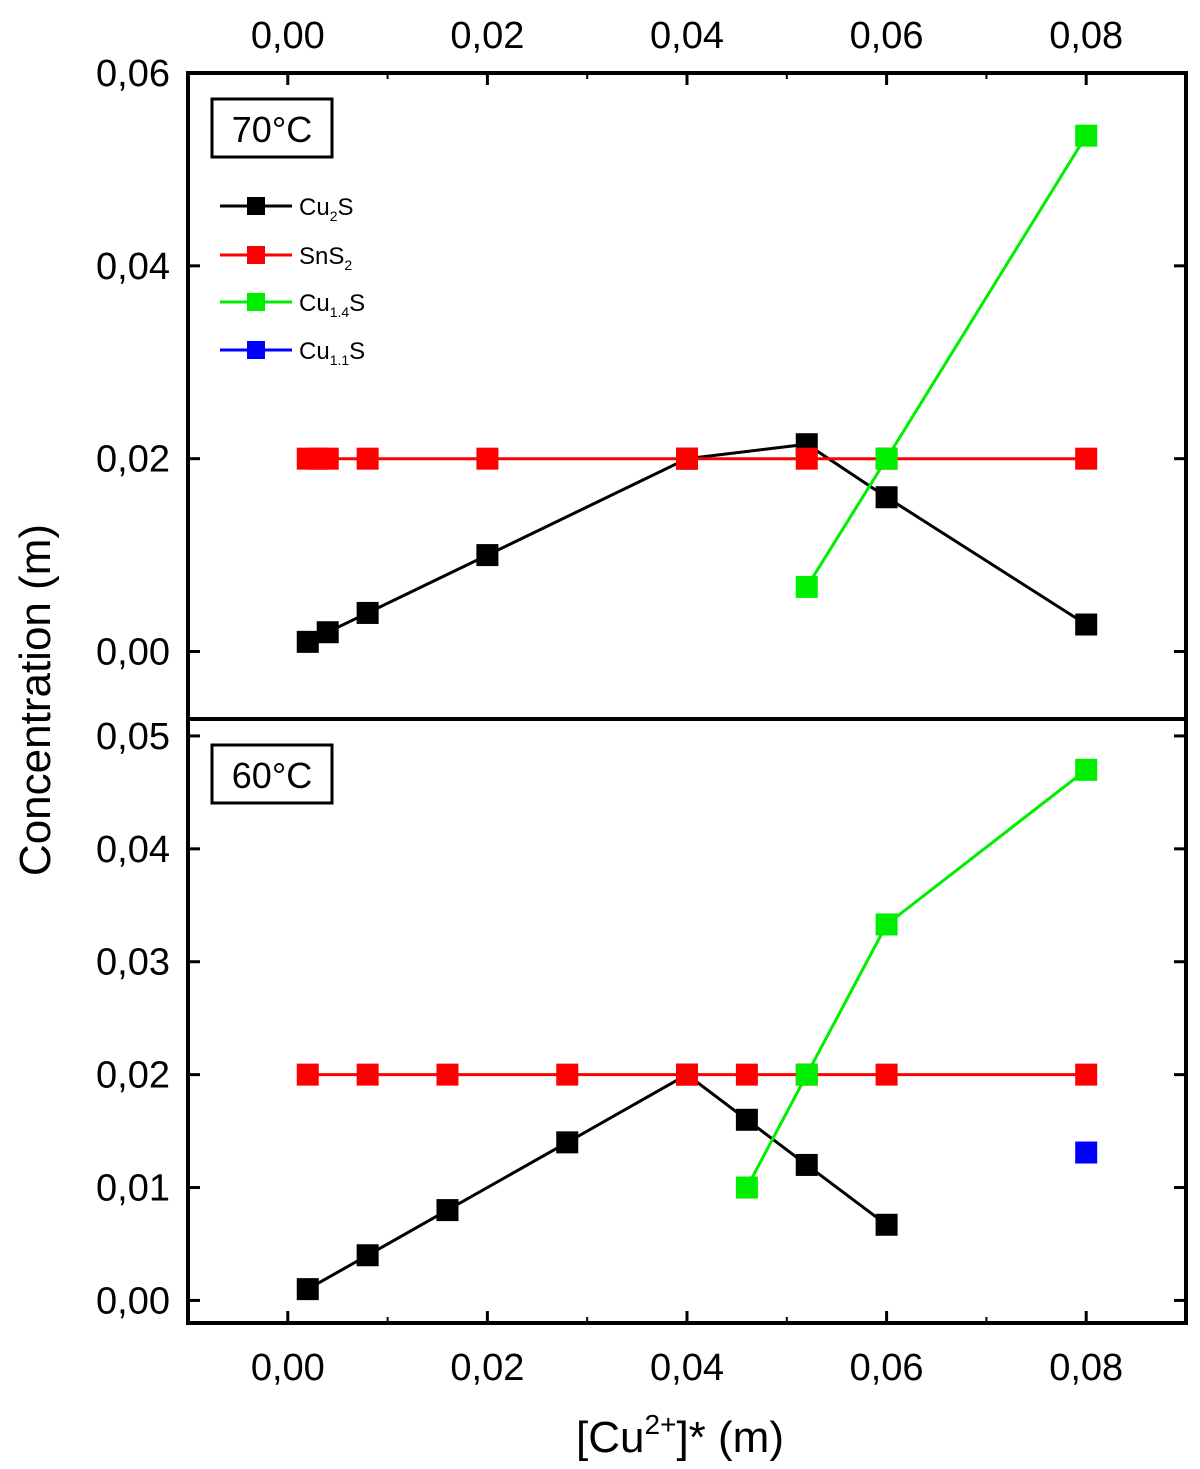  Describe the element at coordinates (133, 1189) in the screenshot. I see `y-tick-label: 0,01` at that location.